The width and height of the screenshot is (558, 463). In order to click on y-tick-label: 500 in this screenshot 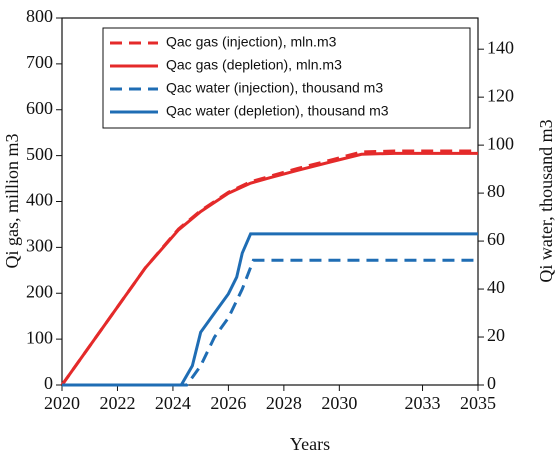, I will do `click(39, 154)`.